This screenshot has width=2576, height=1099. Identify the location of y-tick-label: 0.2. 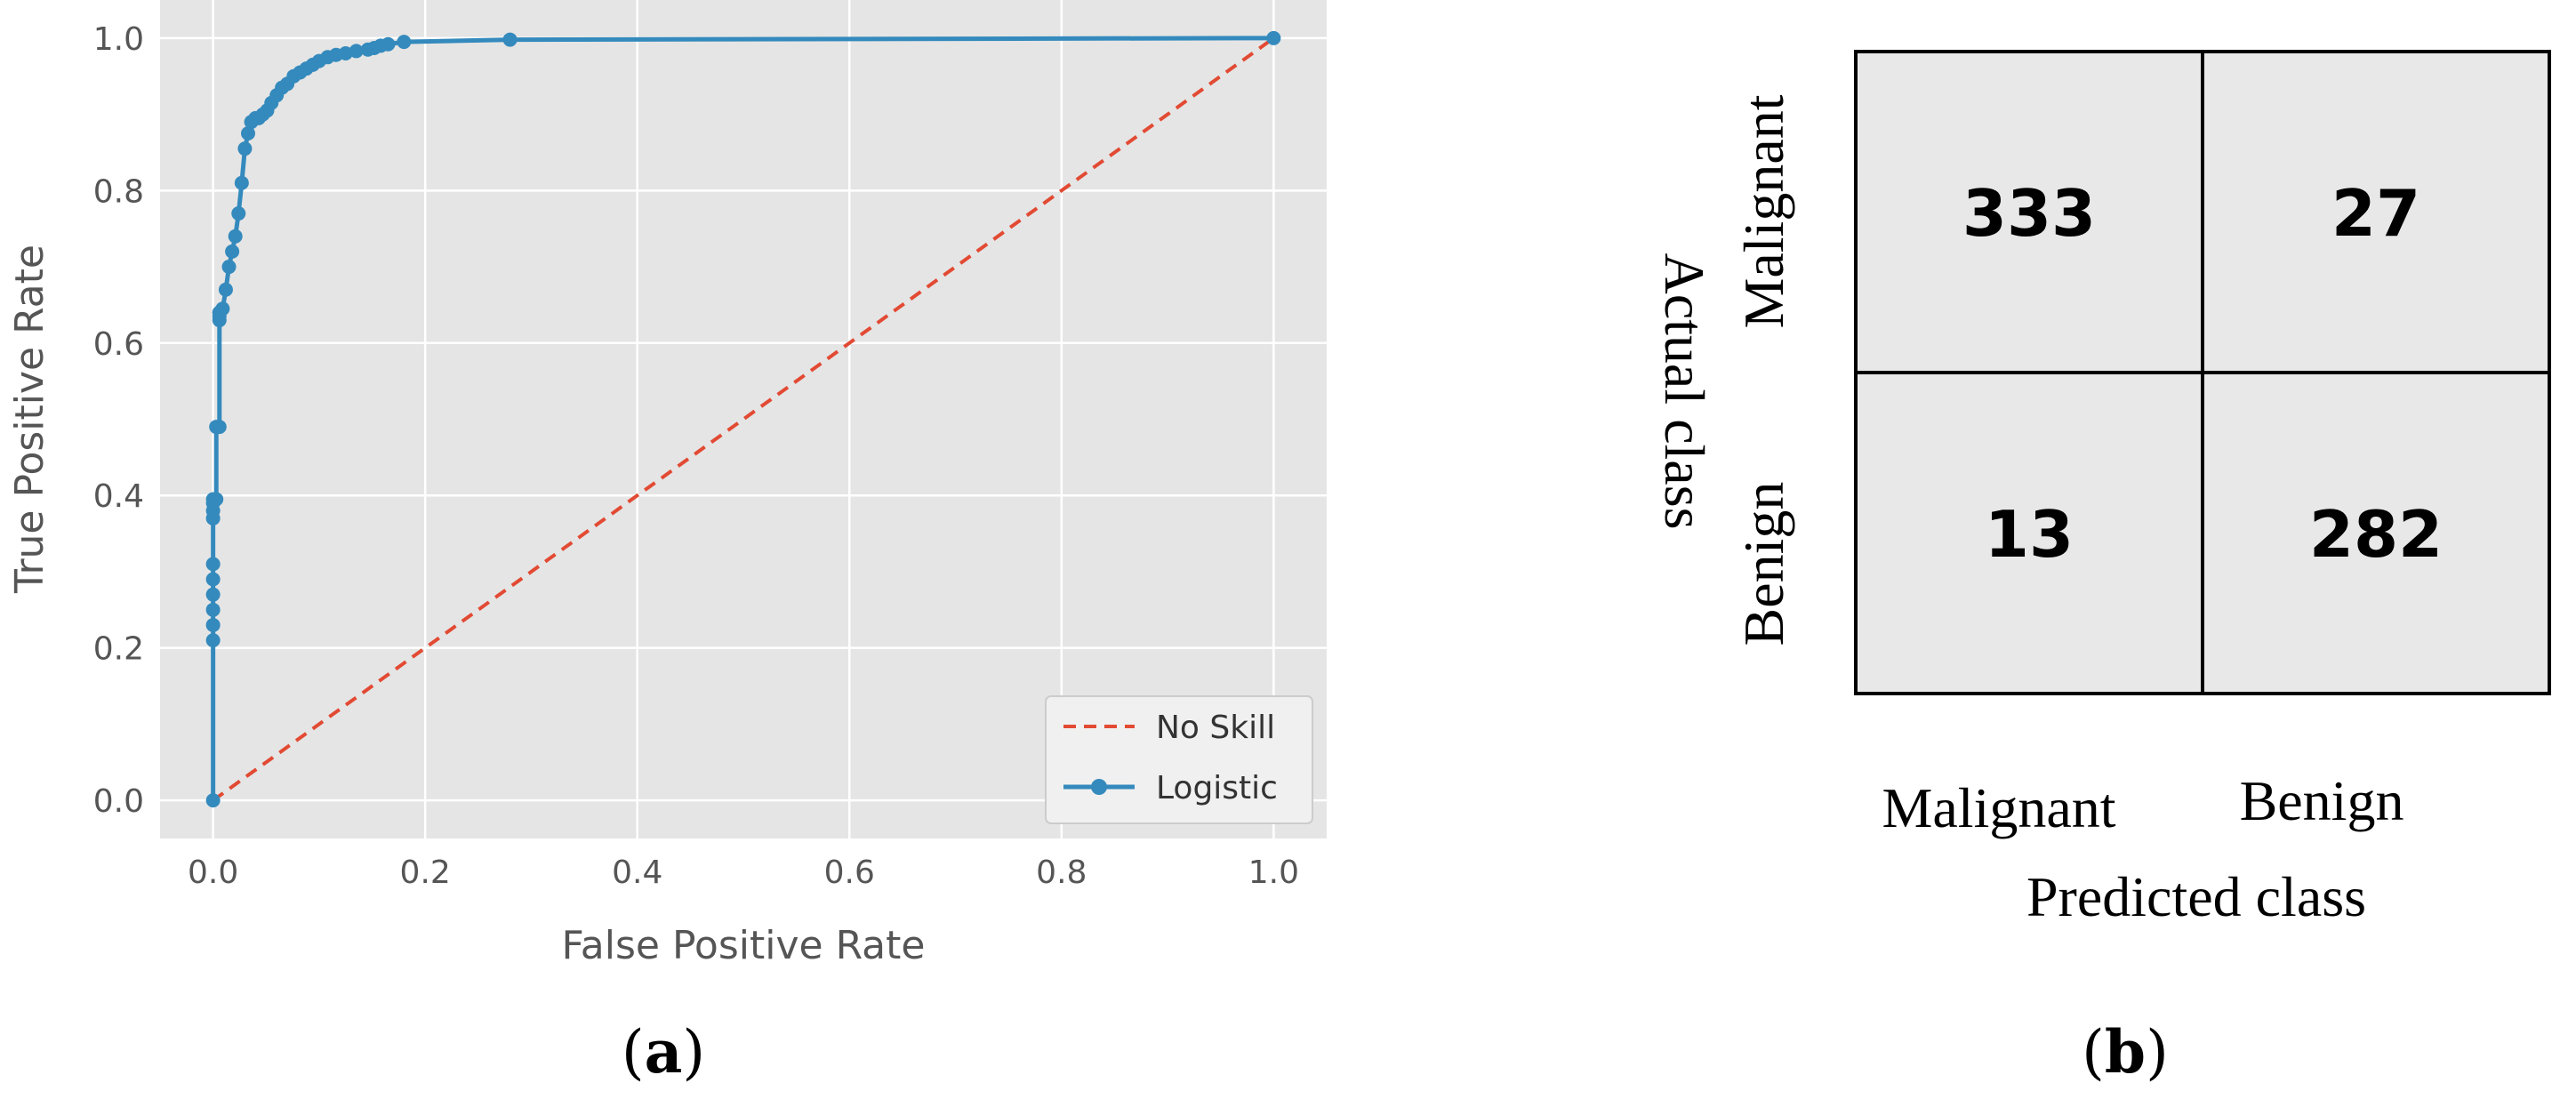
(118, 649).